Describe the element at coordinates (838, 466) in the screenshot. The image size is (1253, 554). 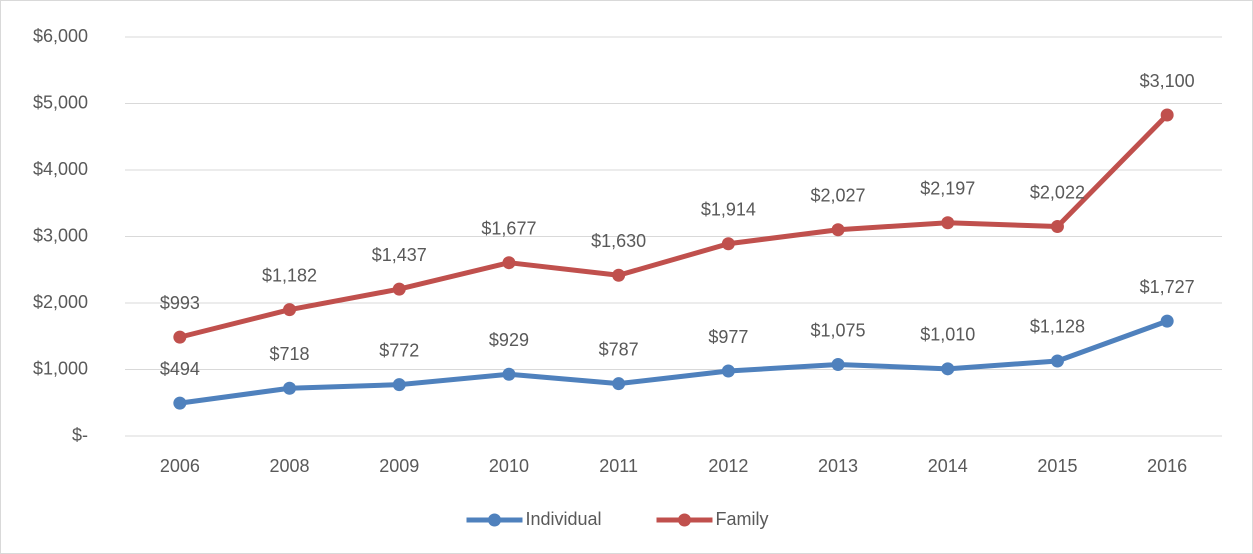
I see `x-tick-label: 2013` at that location.